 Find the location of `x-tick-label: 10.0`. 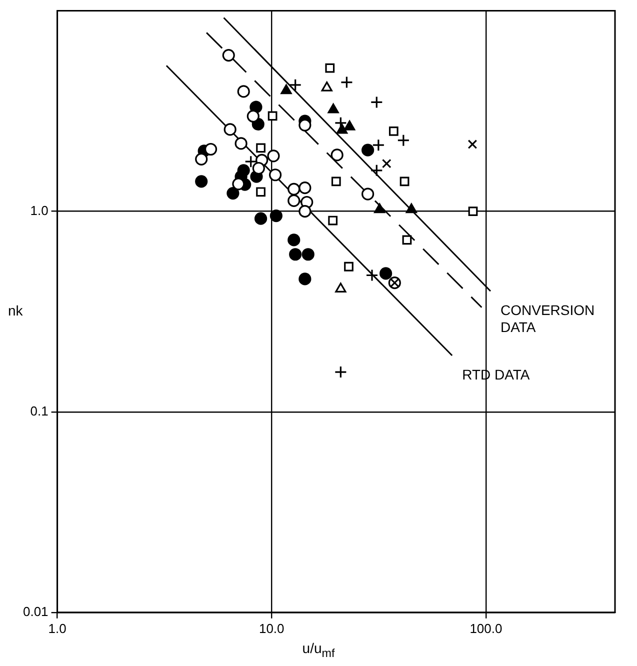

x-tick-label: 10.0 is located at coordinates (271, 628).